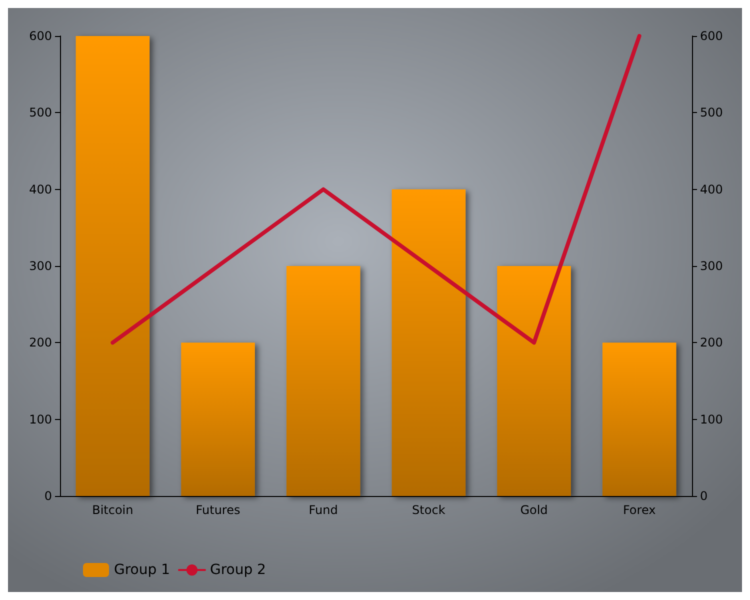 The width and height of the screenshot is (750, 600). Describe the element at coordinates (711, 266) in the screenshot. I see `y2-tick-label: 300` at that location.